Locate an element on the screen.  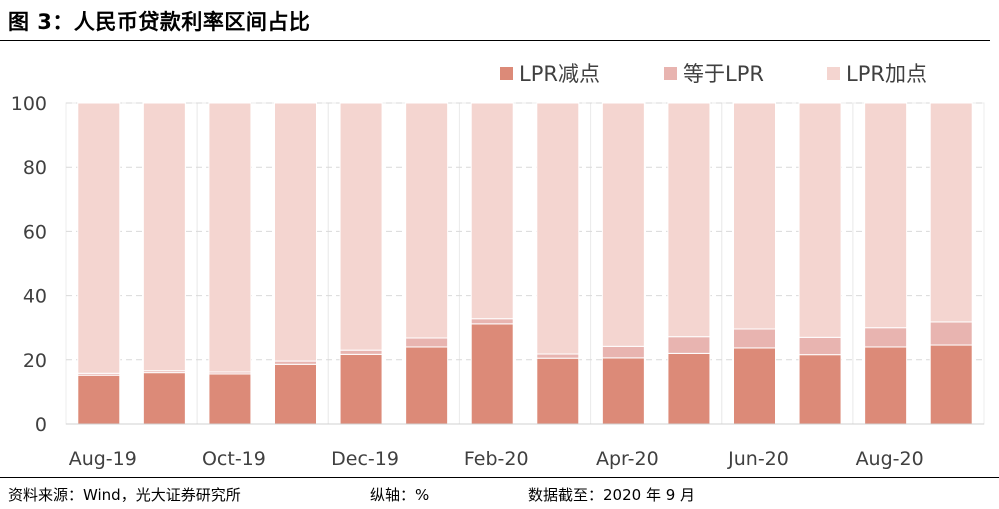
y-tick-label: 0 is located at coordinates (41, 425).